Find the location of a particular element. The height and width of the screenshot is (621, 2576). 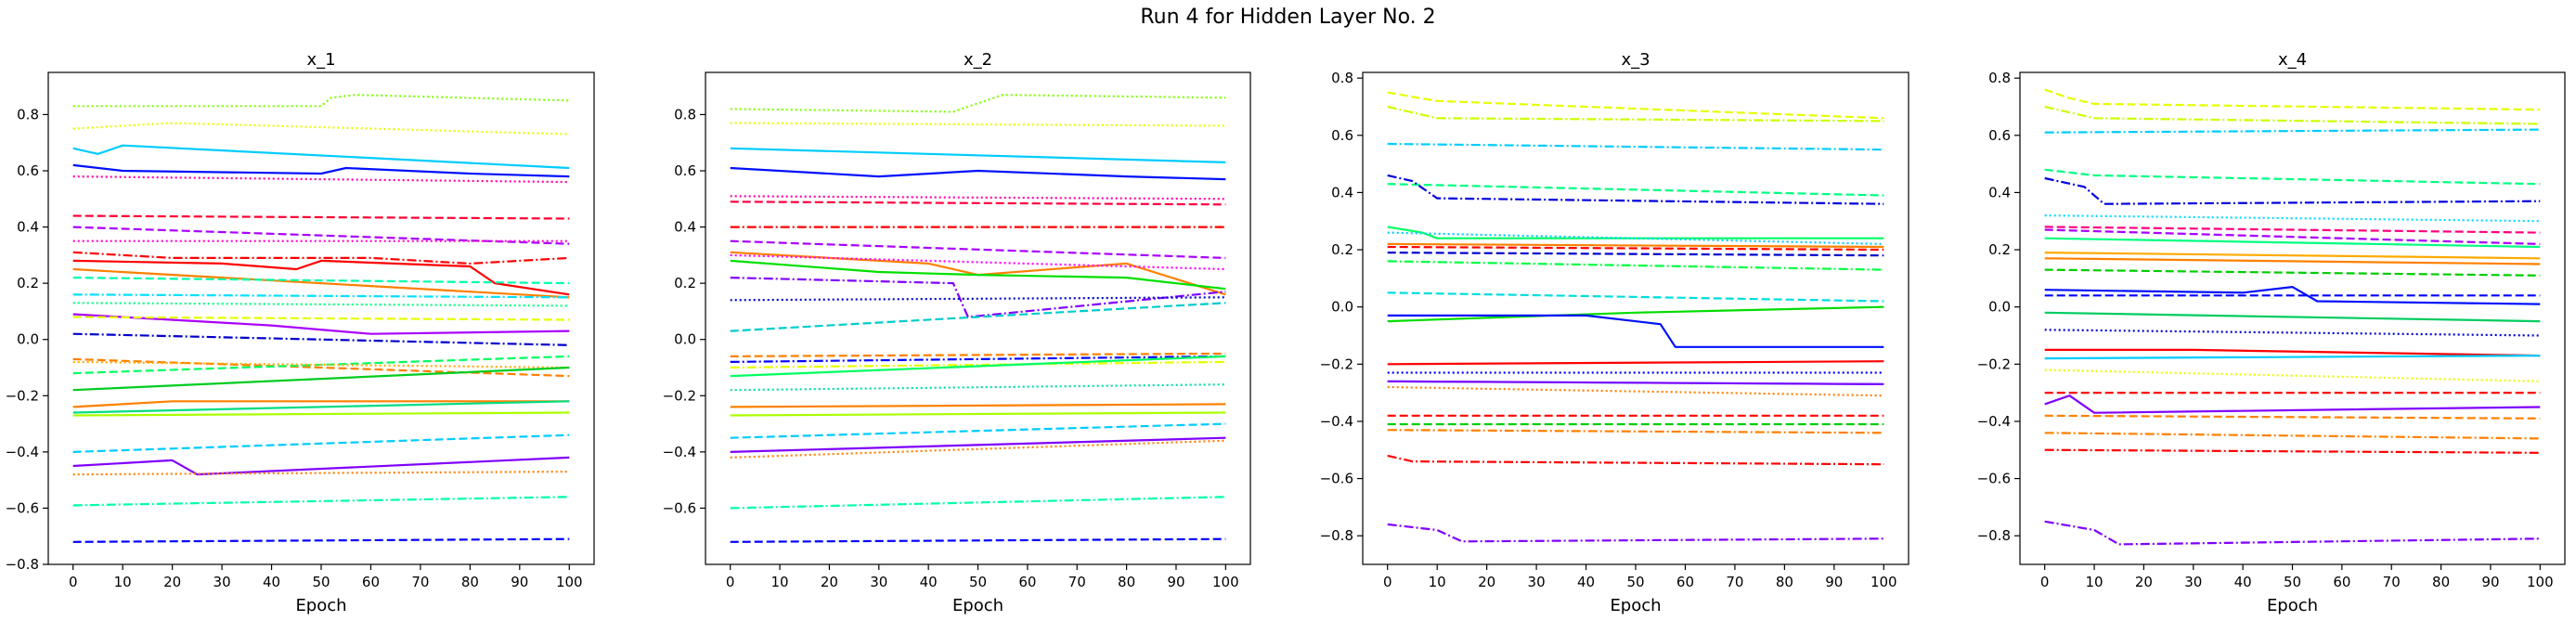

subplot-title: x_1 is located at coordinates (320, 60).